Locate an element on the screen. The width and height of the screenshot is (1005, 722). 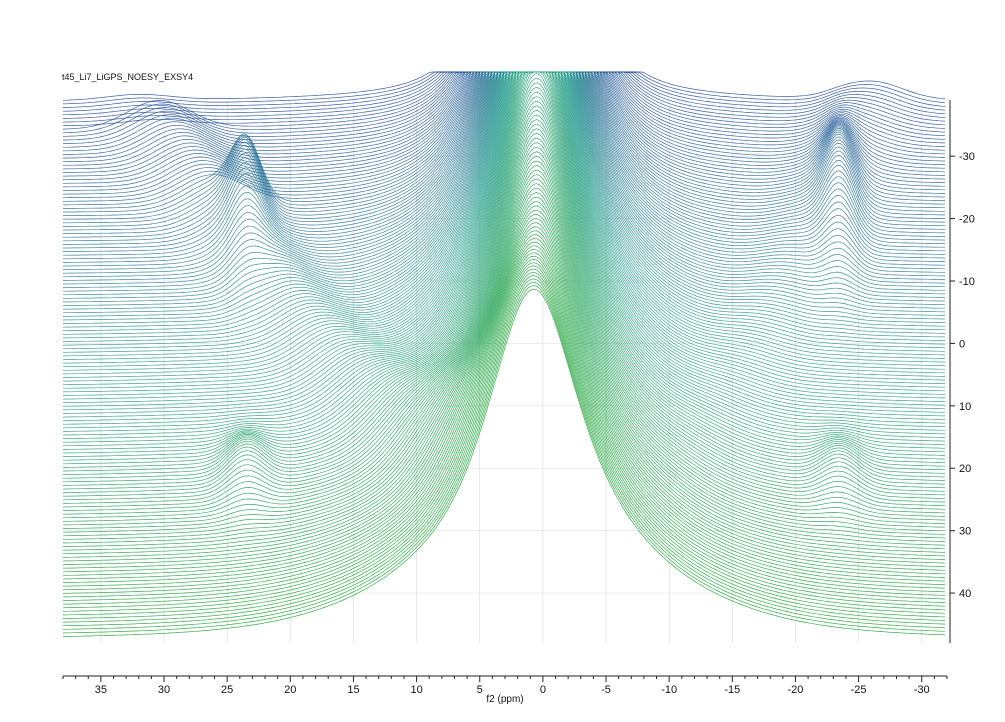
y-tick-label: 30 is located at coordinates (965, 532).